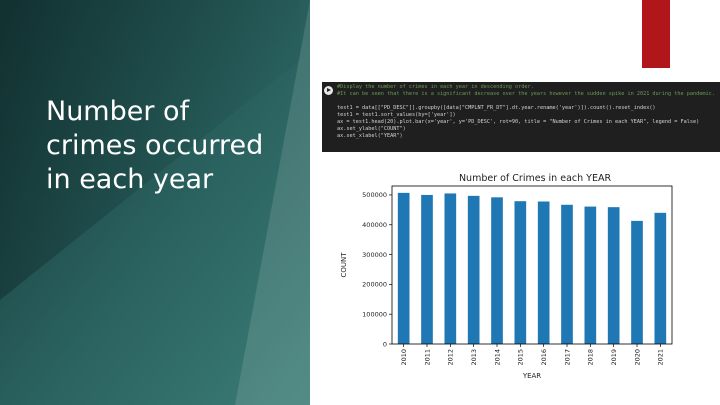  What do you see at coordinates (661, 357) in the screenshot?
I see `x-tick-label: 2021` at bounding box center [661, 357].